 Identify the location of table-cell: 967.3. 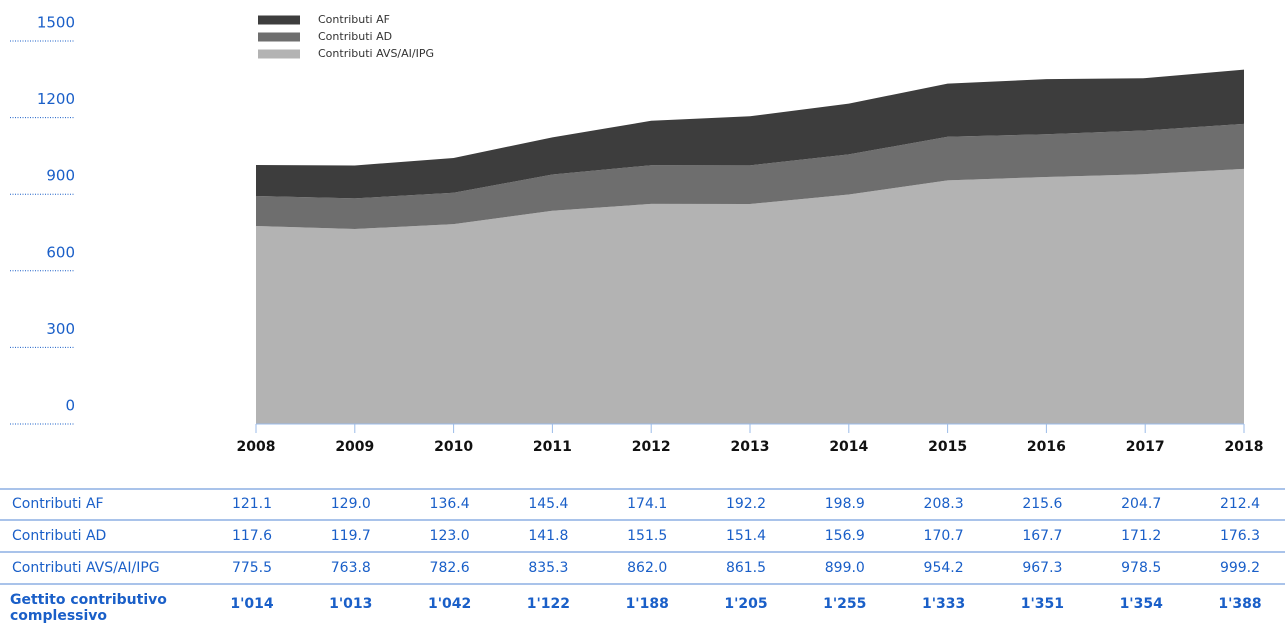
(1042, 568).